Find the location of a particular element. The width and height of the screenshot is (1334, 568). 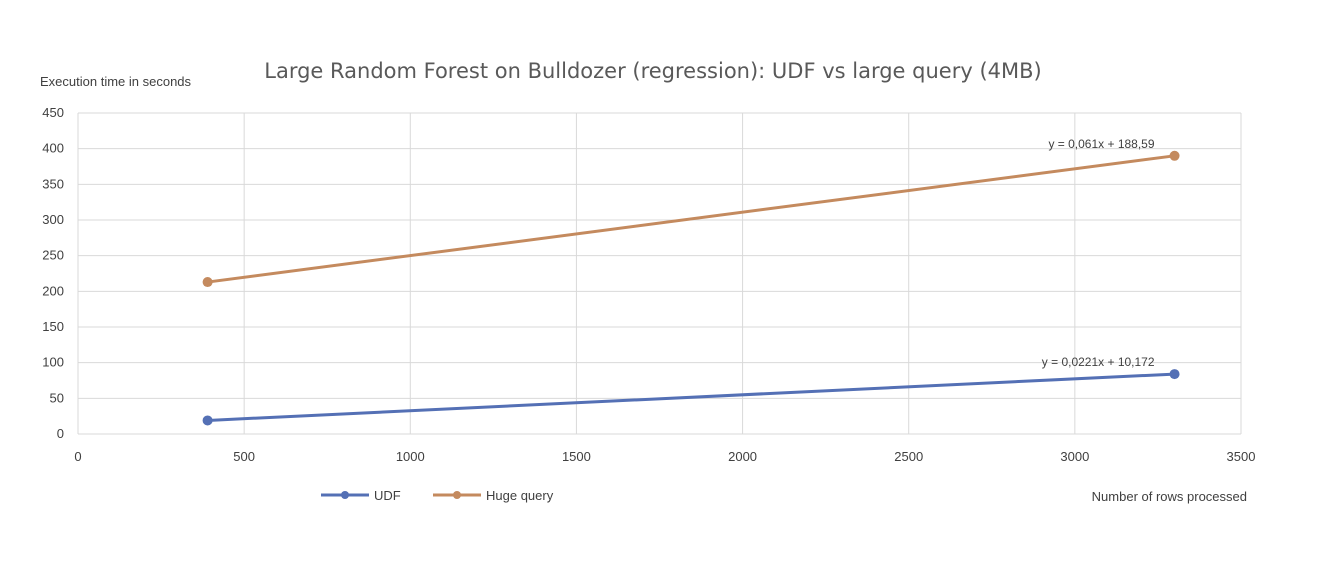

x-tick-label: 3500 is located at coordinates (1241, 456).